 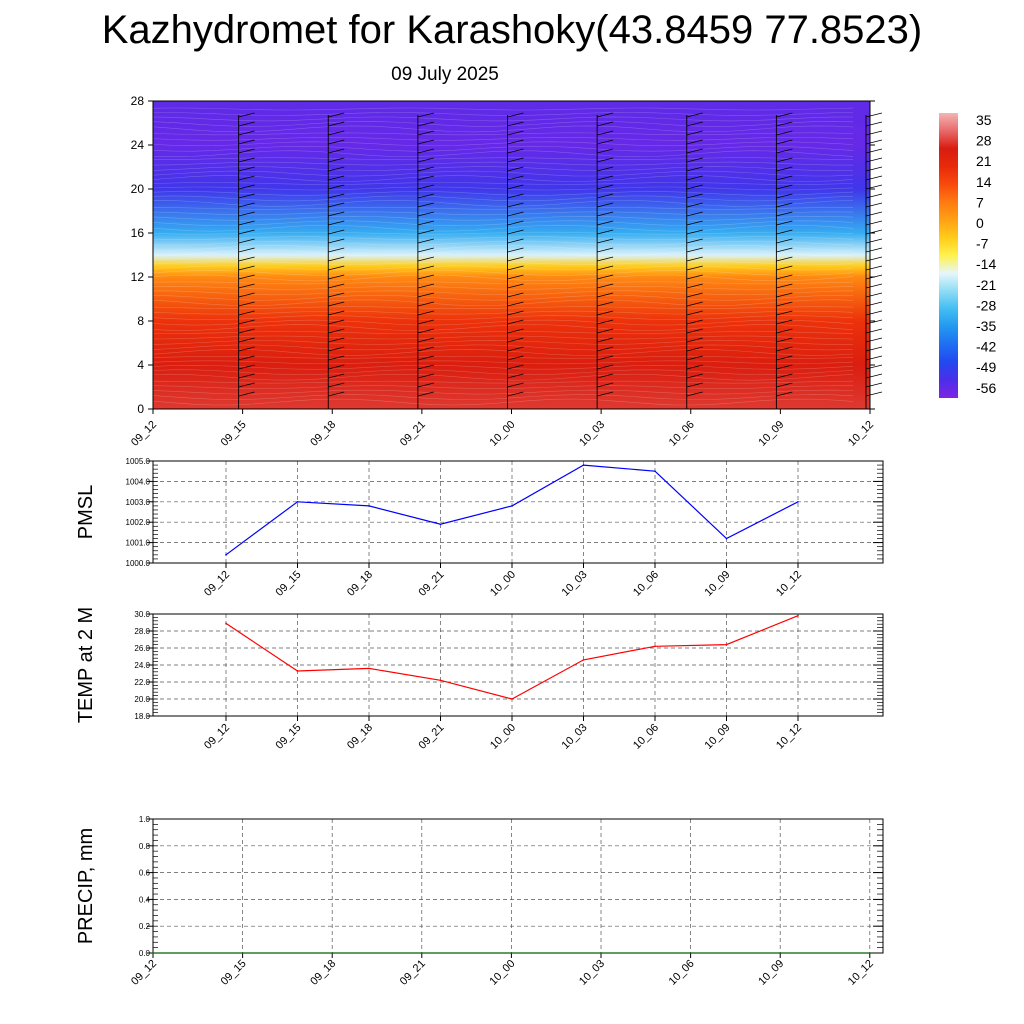 What do you see at coordinates (138, 563) in the screenshot?
I see `y-tick-label: 1000.0` at bounding box center [138, 563].